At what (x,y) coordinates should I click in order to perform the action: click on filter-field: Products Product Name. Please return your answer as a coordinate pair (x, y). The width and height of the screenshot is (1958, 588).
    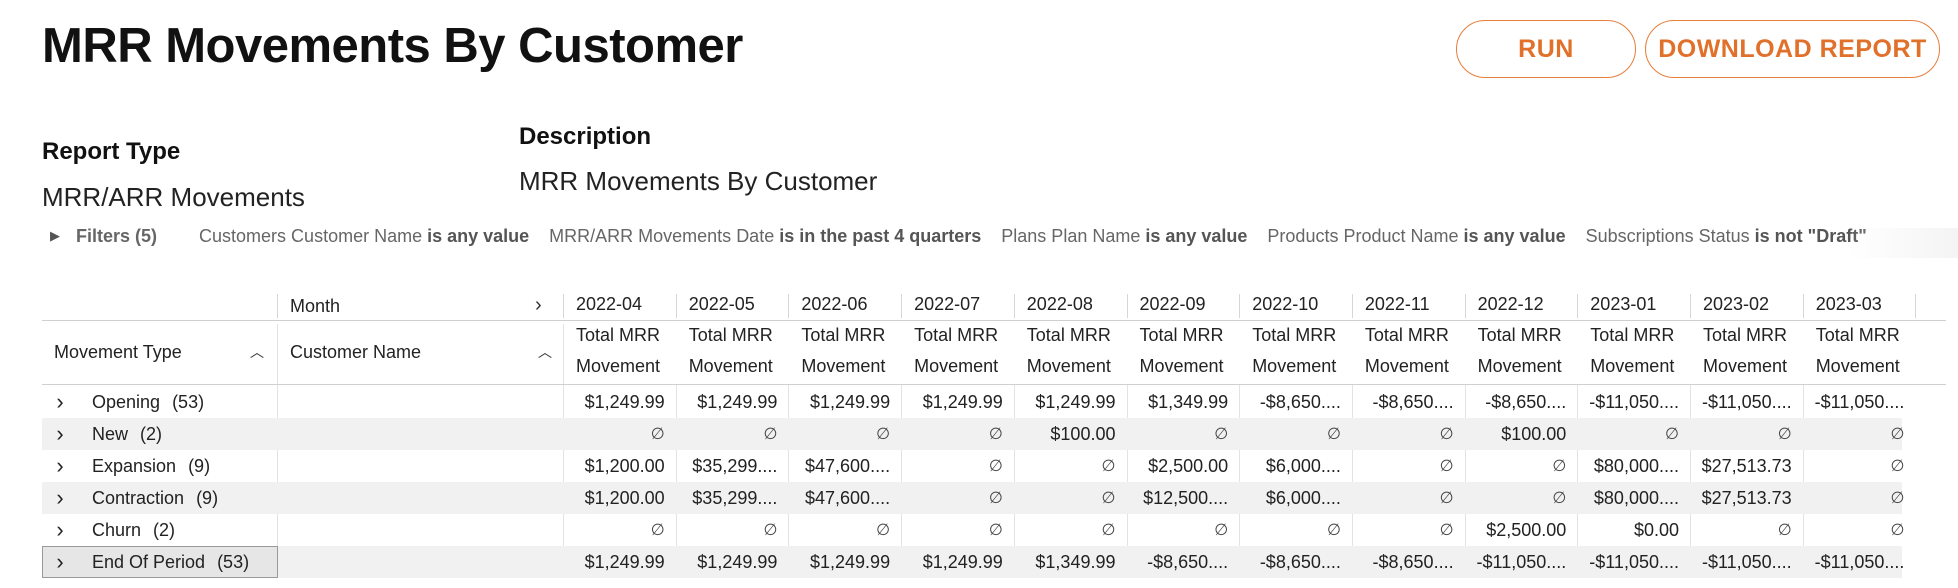
    Looking at the image, I should click on (1365, 235).